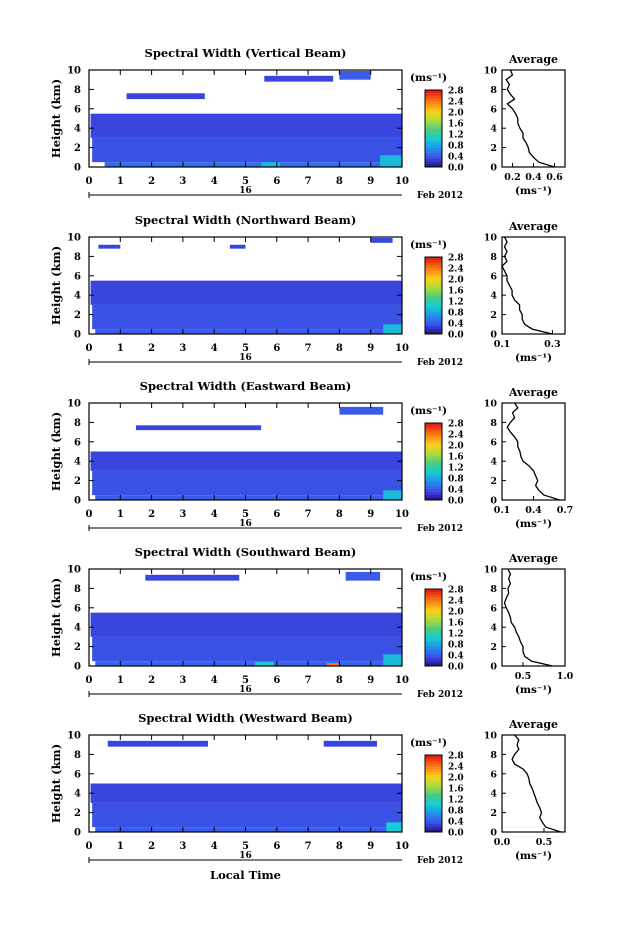 The height and width of the screenshot is (929, 622). What do you see at coordinates (339, 846) in the screenshot?
I see `x-tick-label: 8` at bounding box center [339, 846].